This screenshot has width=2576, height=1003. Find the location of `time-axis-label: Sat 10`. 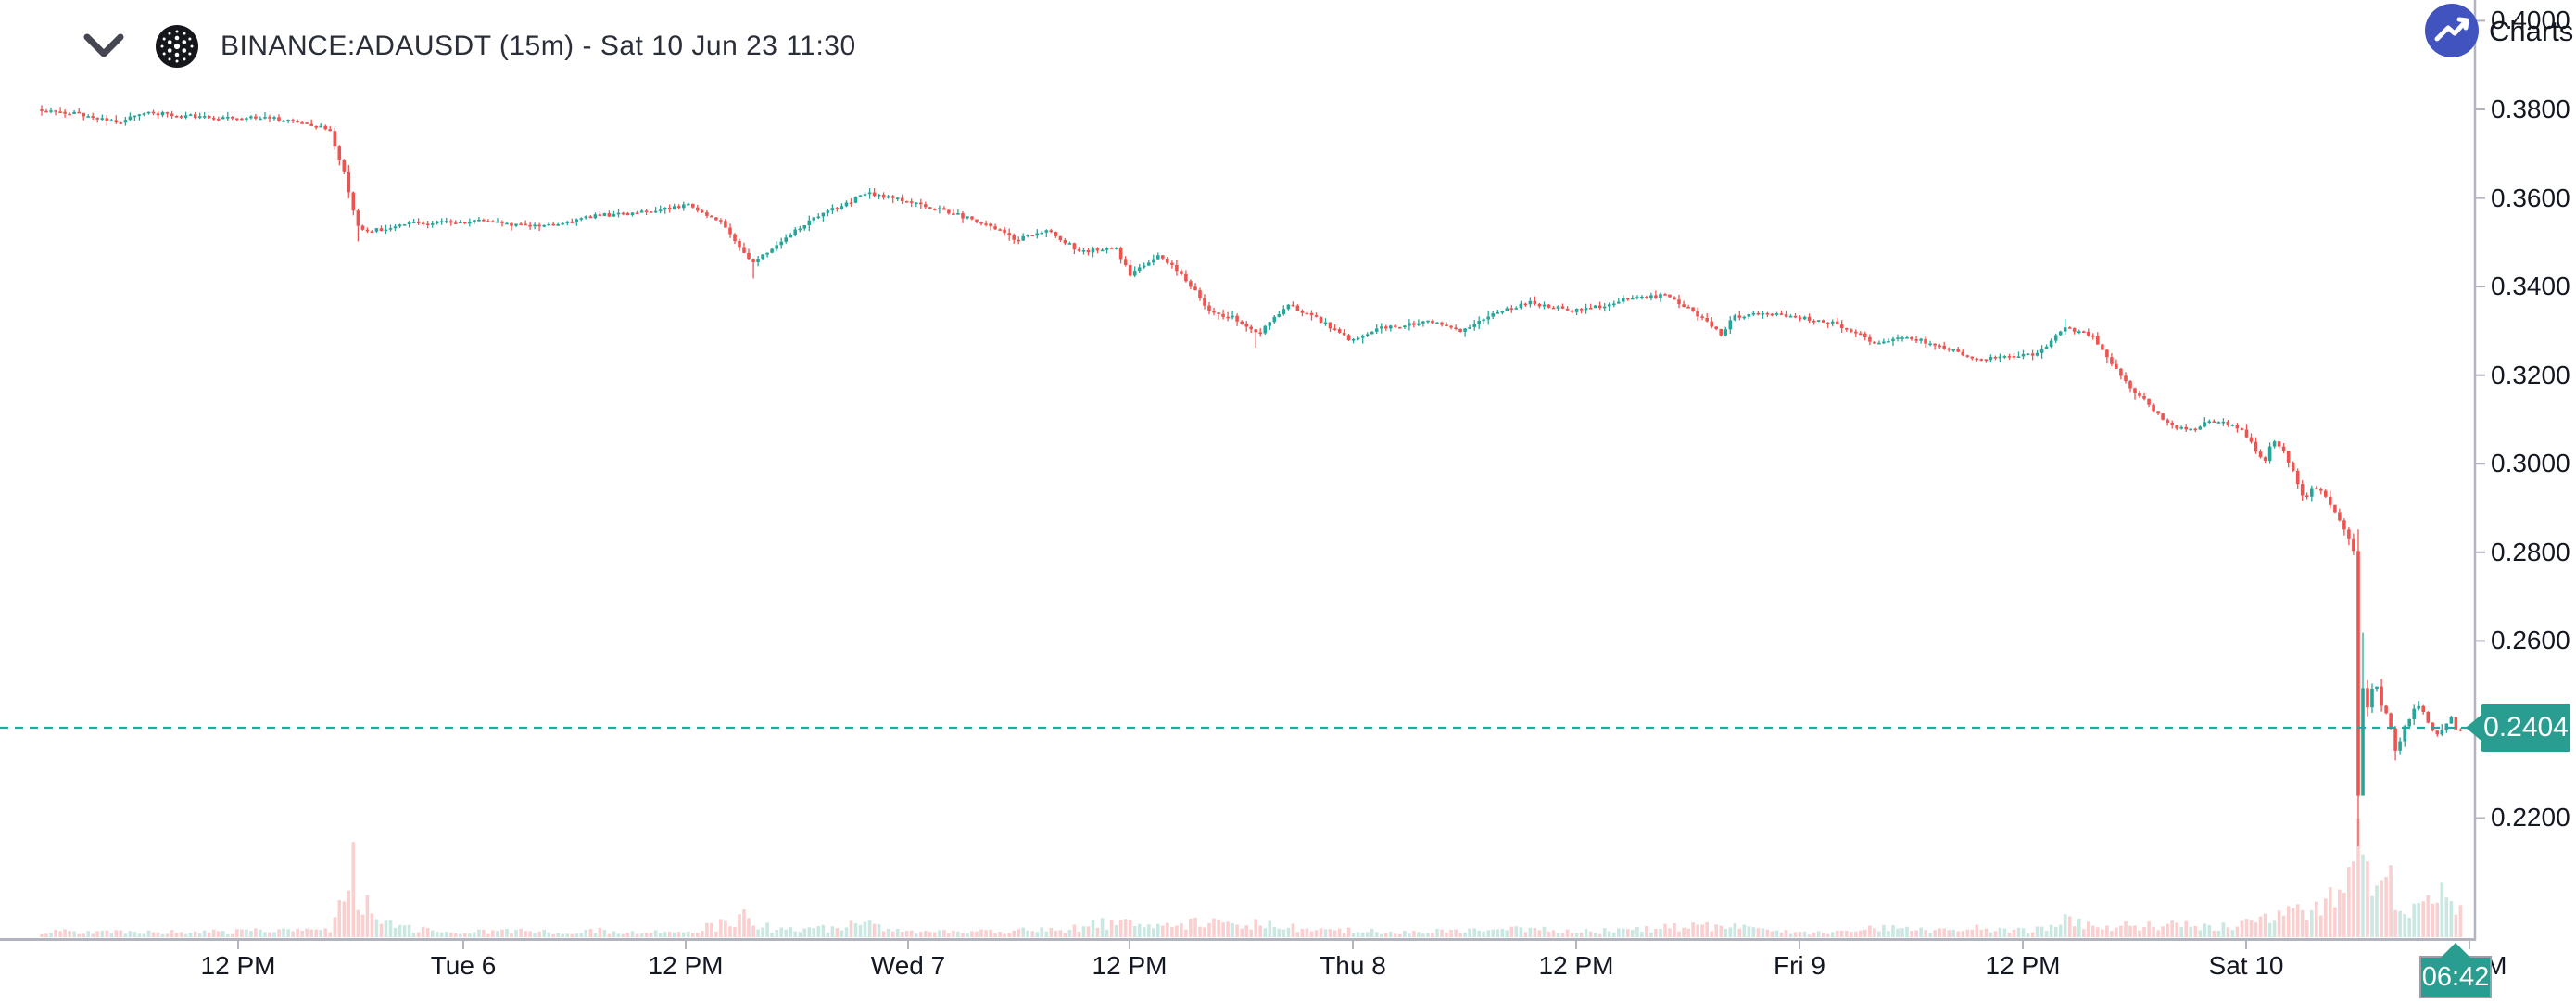

time-axis-label: Sat 10 is located at coordinates (2246, 965).